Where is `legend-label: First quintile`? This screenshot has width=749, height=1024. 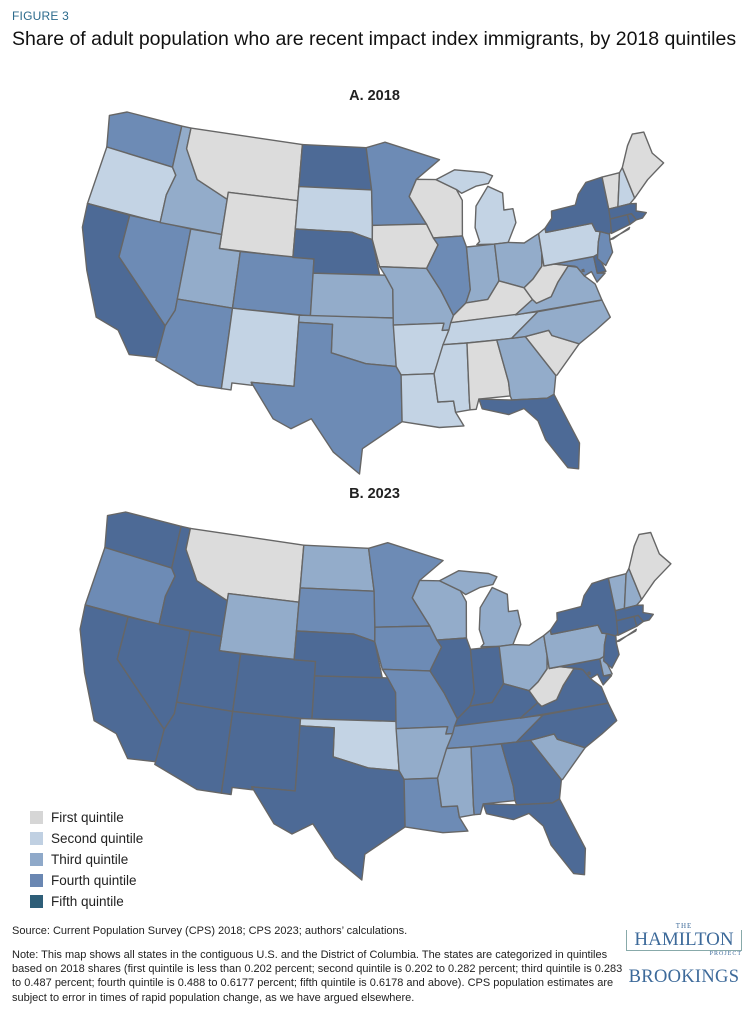 legend-label: First quintile is located at coordinates (87, 817).